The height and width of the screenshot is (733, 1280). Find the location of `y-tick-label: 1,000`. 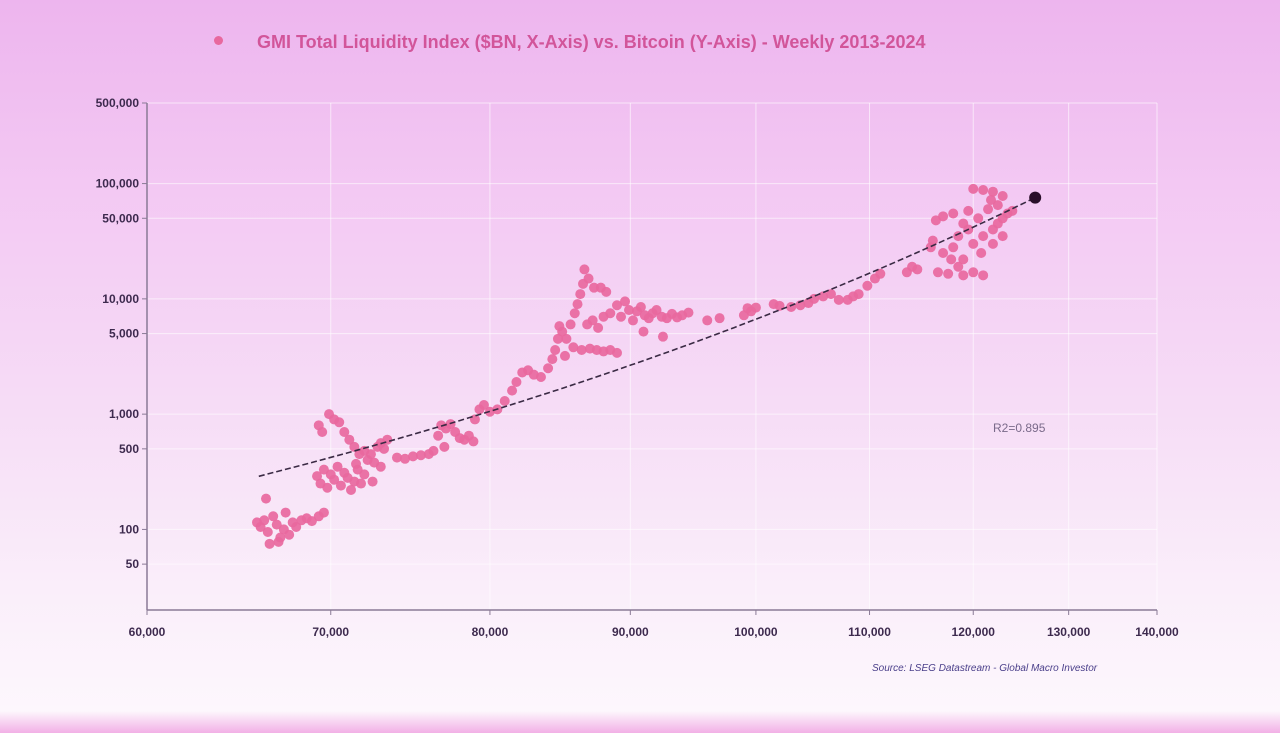

y-tick-label: 1,000 is located at coordinates (124, 414).